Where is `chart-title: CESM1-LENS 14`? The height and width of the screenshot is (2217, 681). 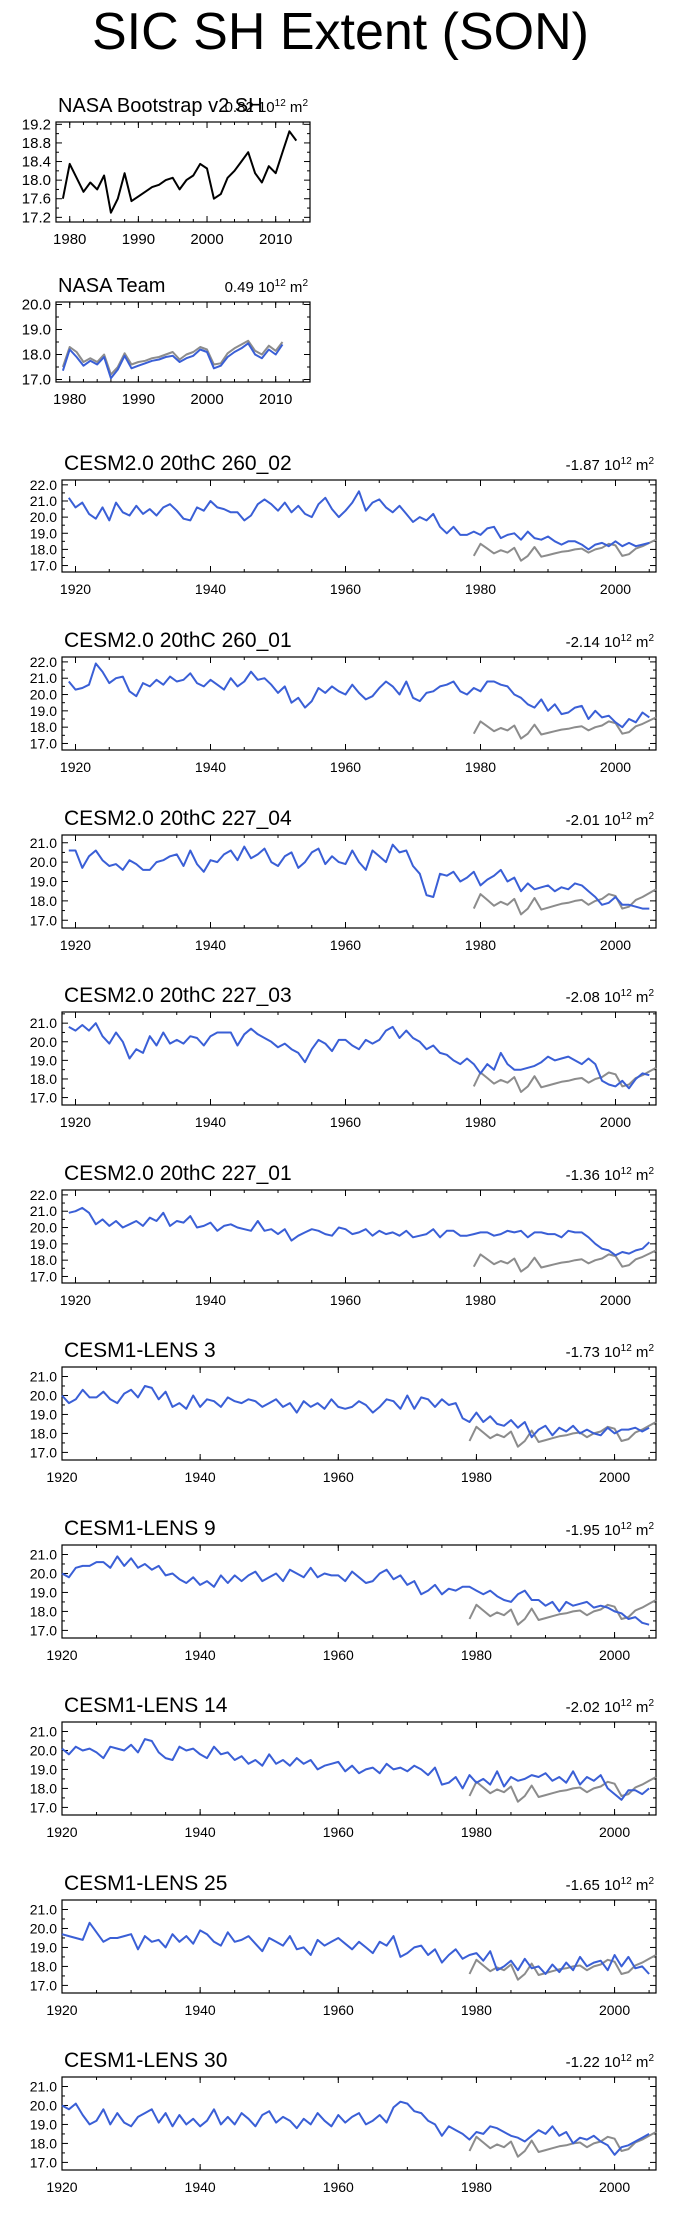 chart-title: CESM1-LENS 14 is located at coordinates (146, 1705).